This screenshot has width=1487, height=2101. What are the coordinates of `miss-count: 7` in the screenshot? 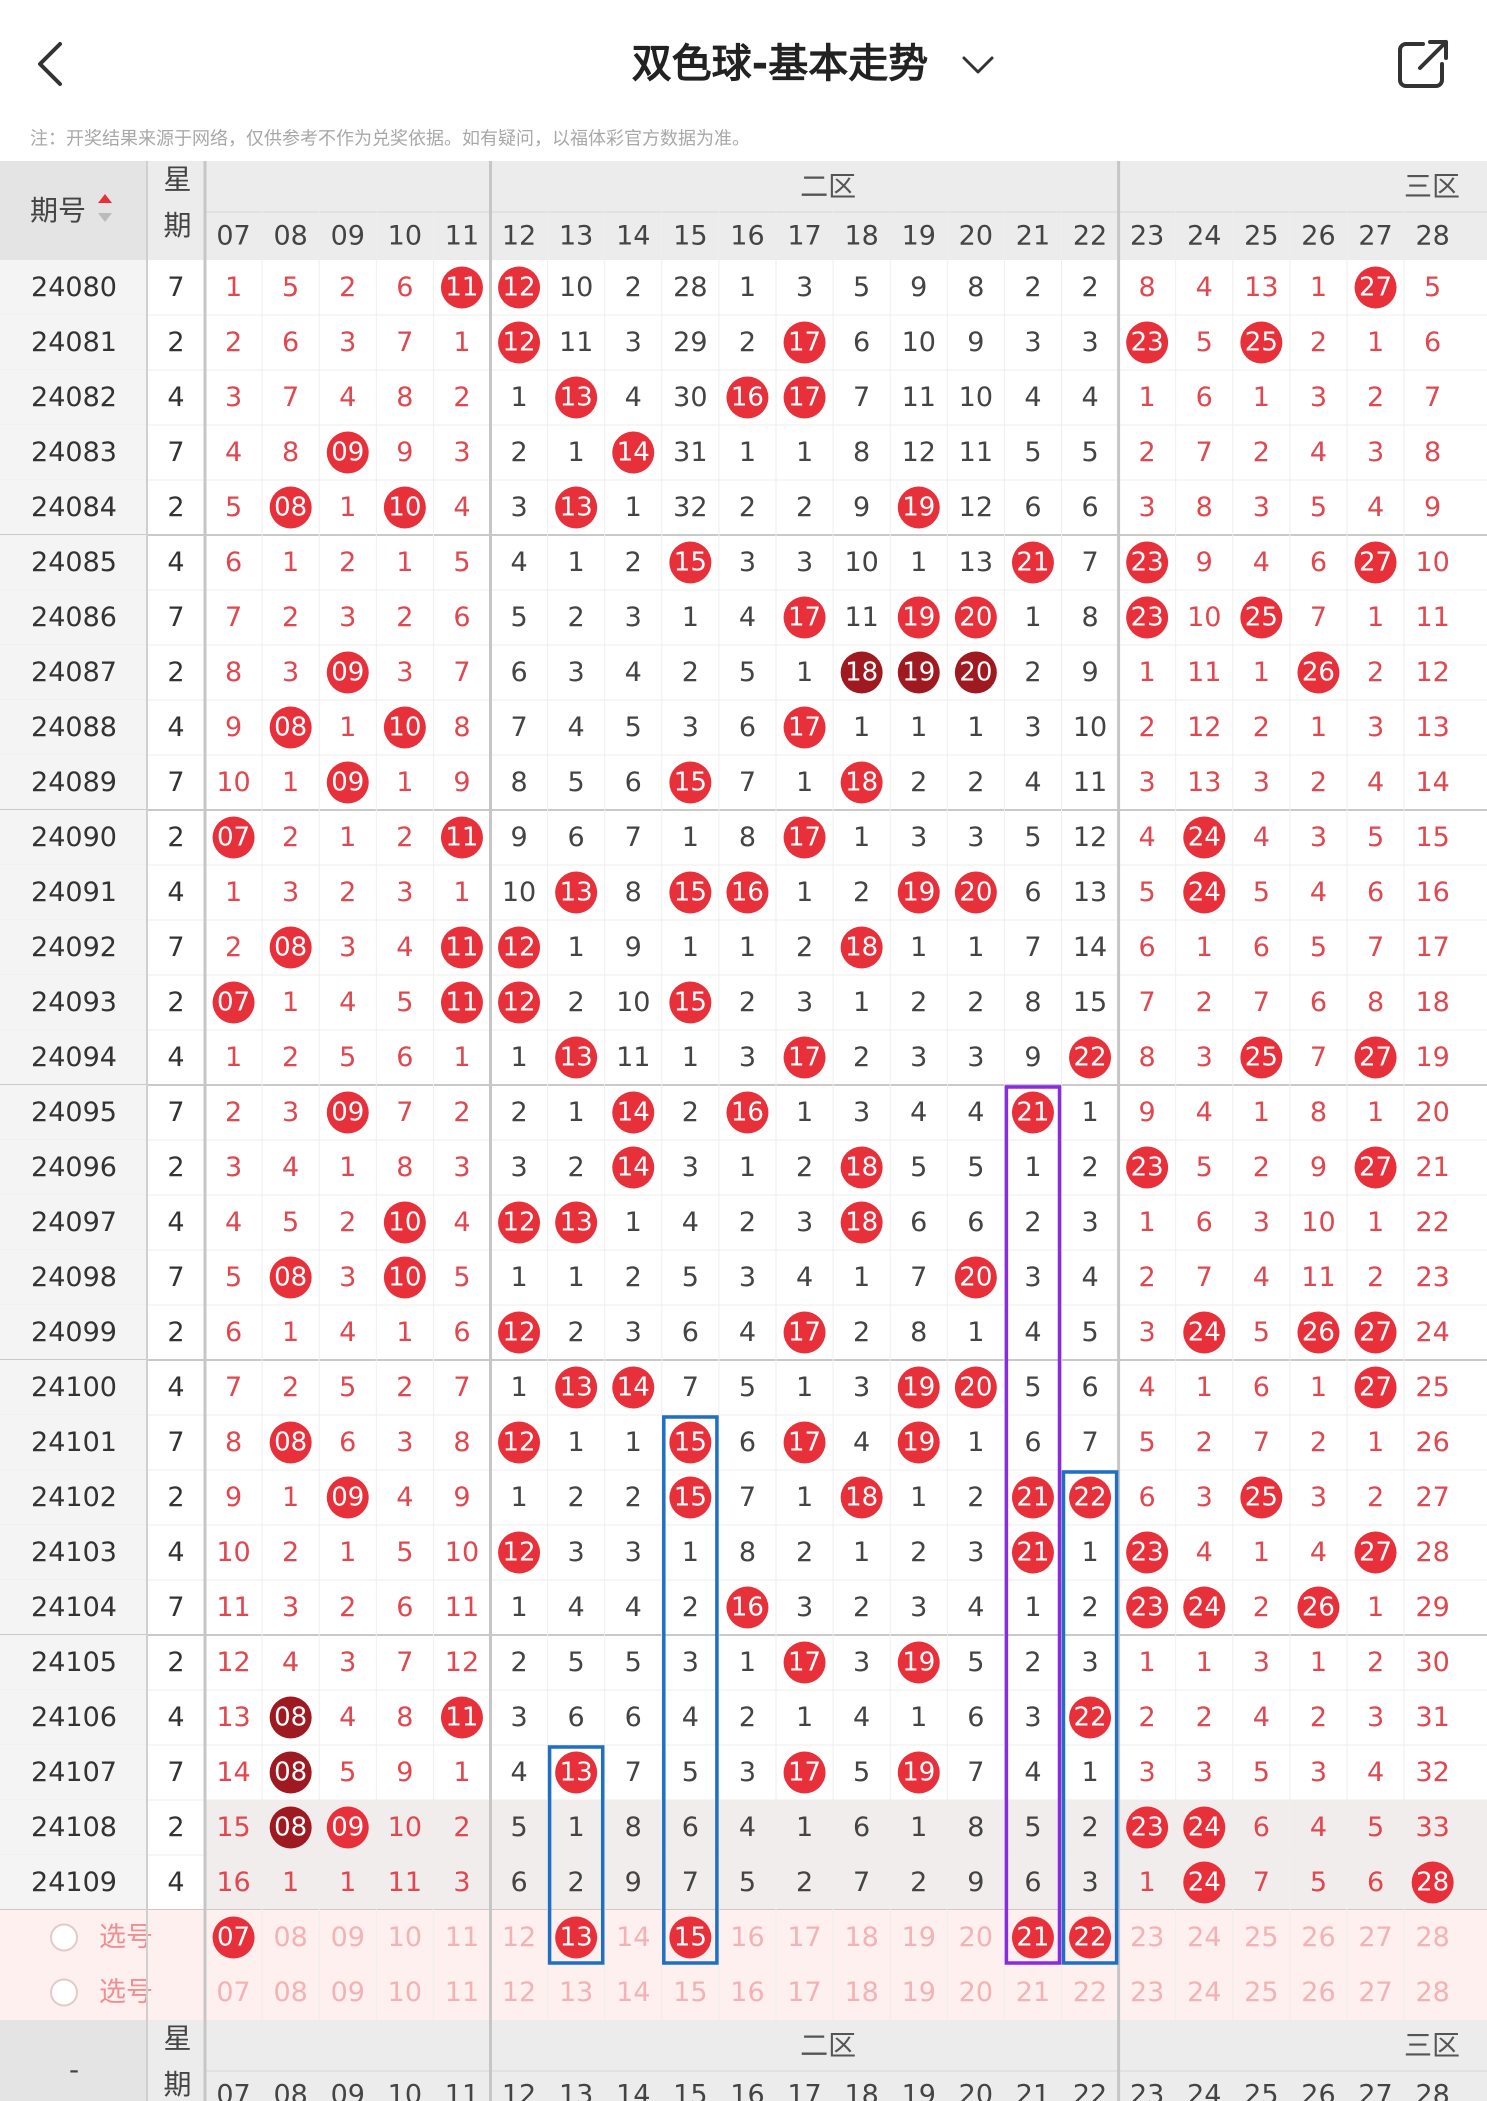 It's located at (1318, 1057).